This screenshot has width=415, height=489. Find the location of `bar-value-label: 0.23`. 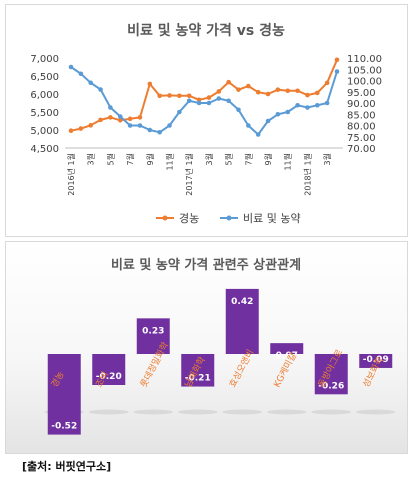

bar-value-label: 0.23 is located at coordinates (153, 331).